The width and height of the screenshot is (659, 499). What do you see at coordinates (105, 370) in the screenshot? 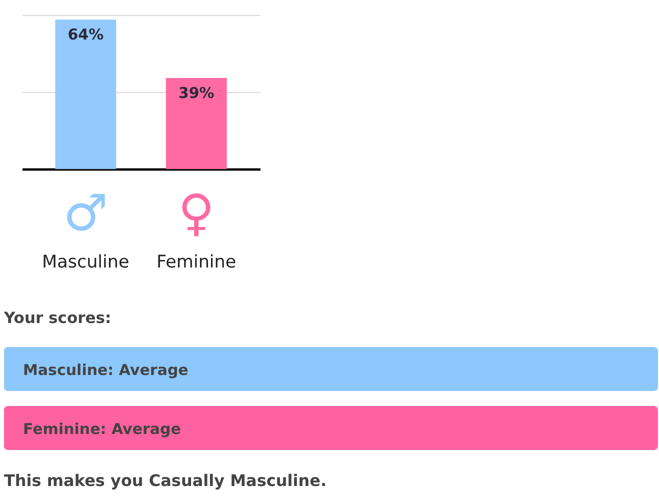
I see `category-label: Masculine: Average` at bounding box center [105, 370].